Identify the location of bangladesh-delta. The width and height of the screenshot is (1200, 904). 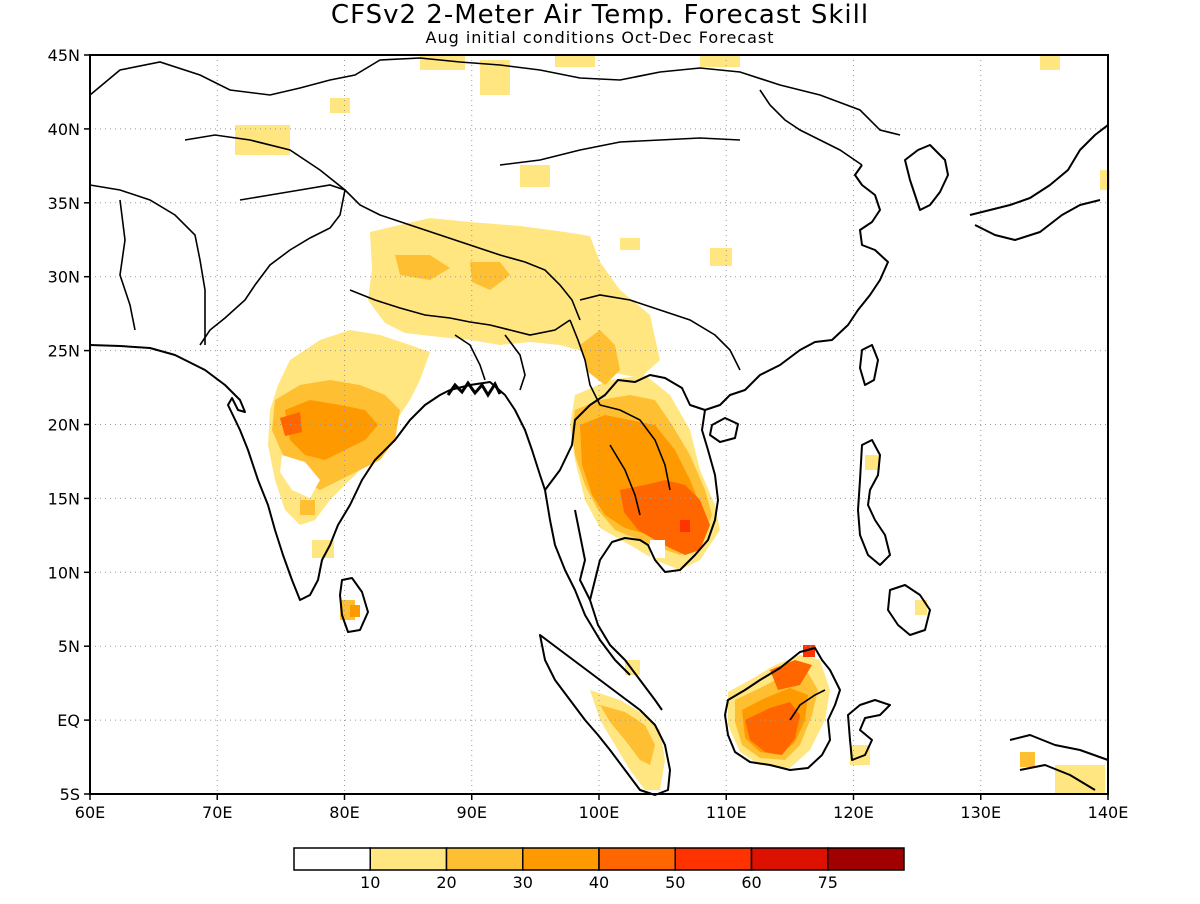
(474, 389).